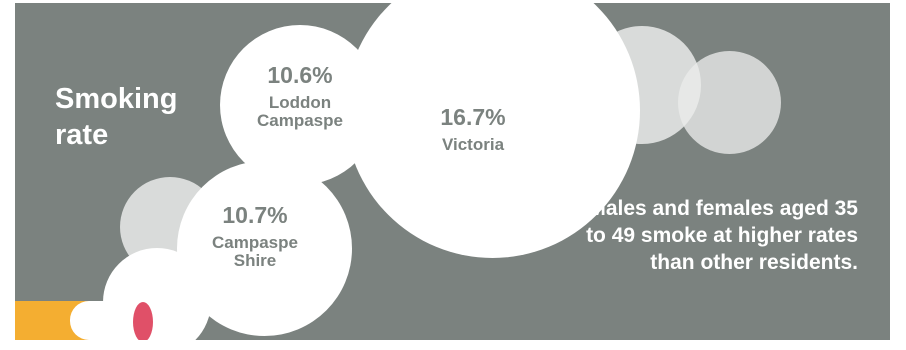  What do you see at coordinates (473, 117) in the screenshot?
I see `stat-value: 16.7%` at bounding box center [473, 117].